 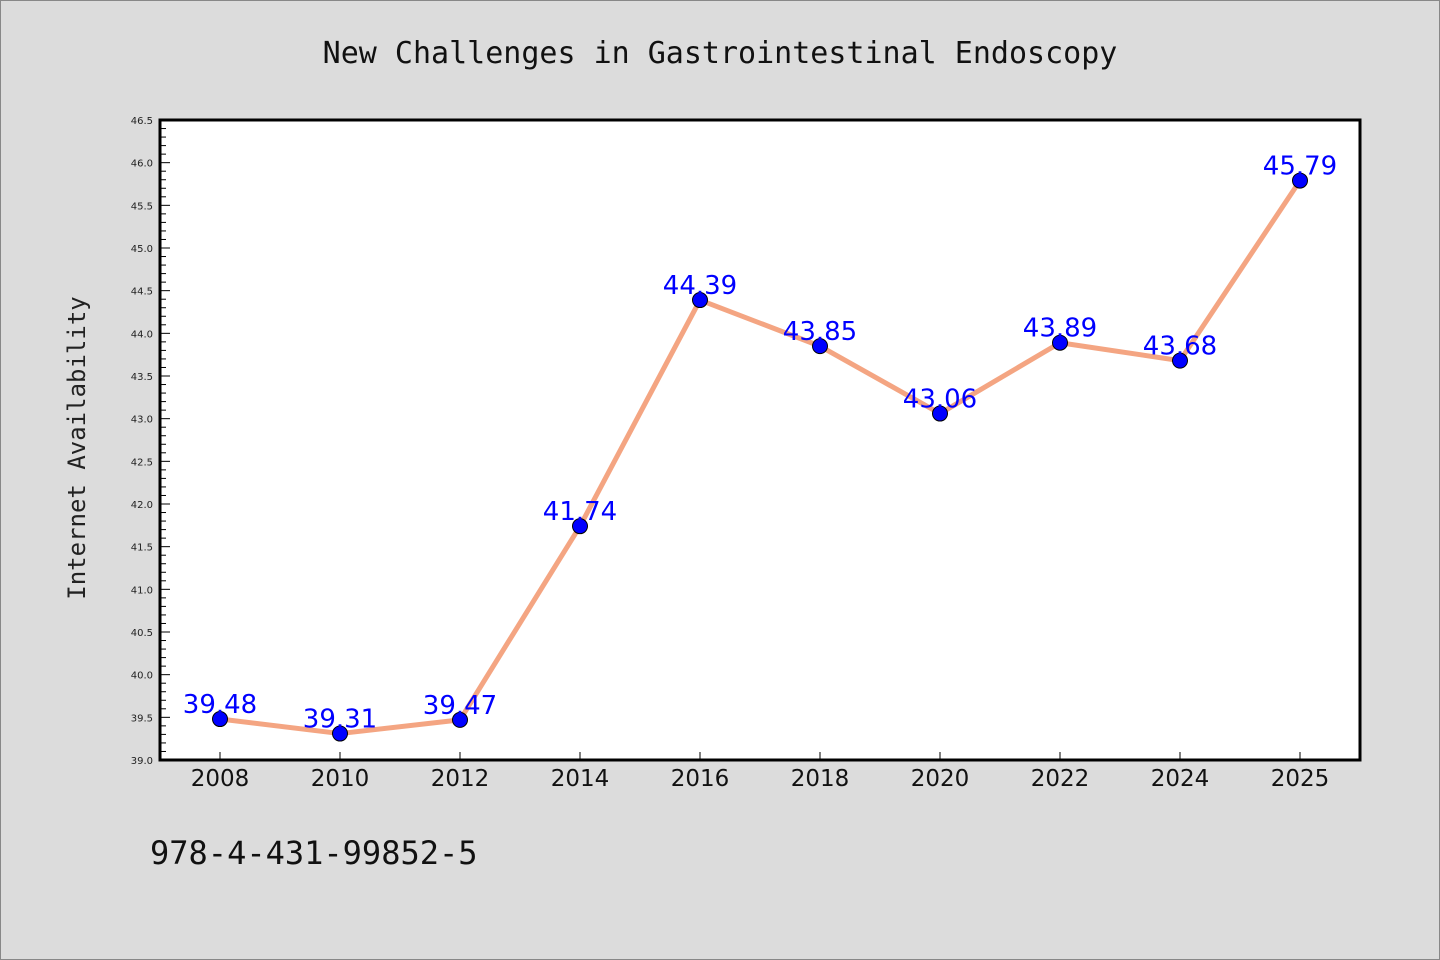 What do you see at coordinates (340, 779) in the screenshot?
I see `x-tick-label: 2010` at bounding box center [340, 779].